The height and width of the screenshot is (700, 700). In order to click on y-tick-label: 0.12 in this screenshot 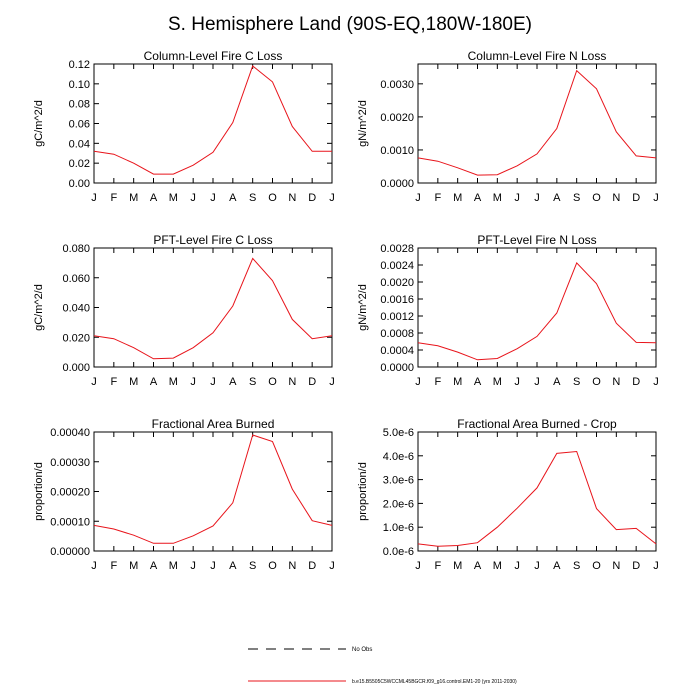, I will do `click(79, 65)`.